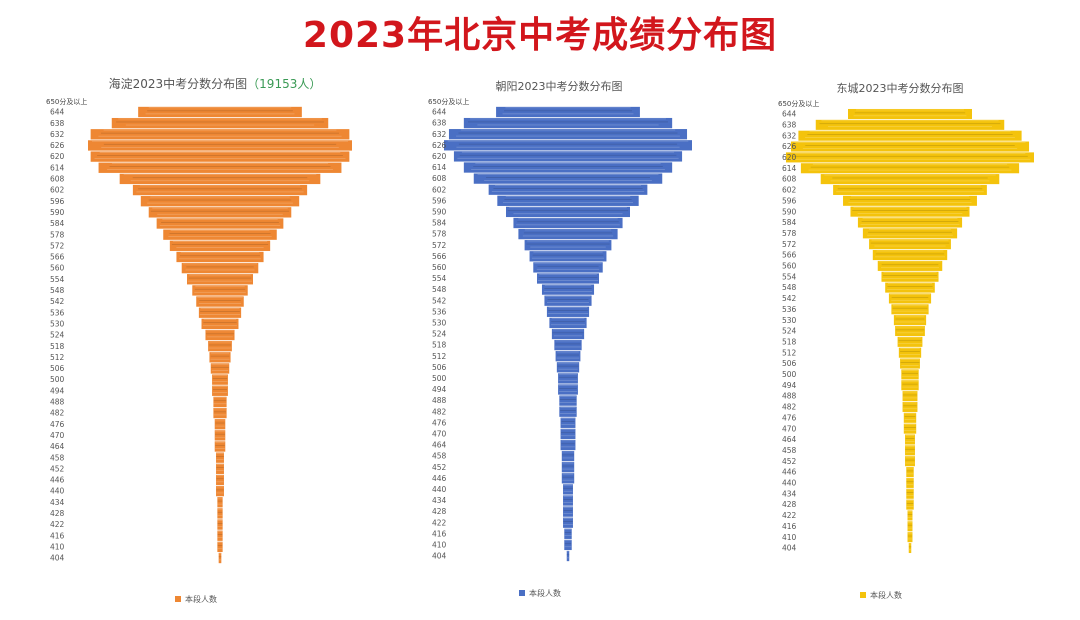  I want to click on legend-swatch, so click(522, 593).